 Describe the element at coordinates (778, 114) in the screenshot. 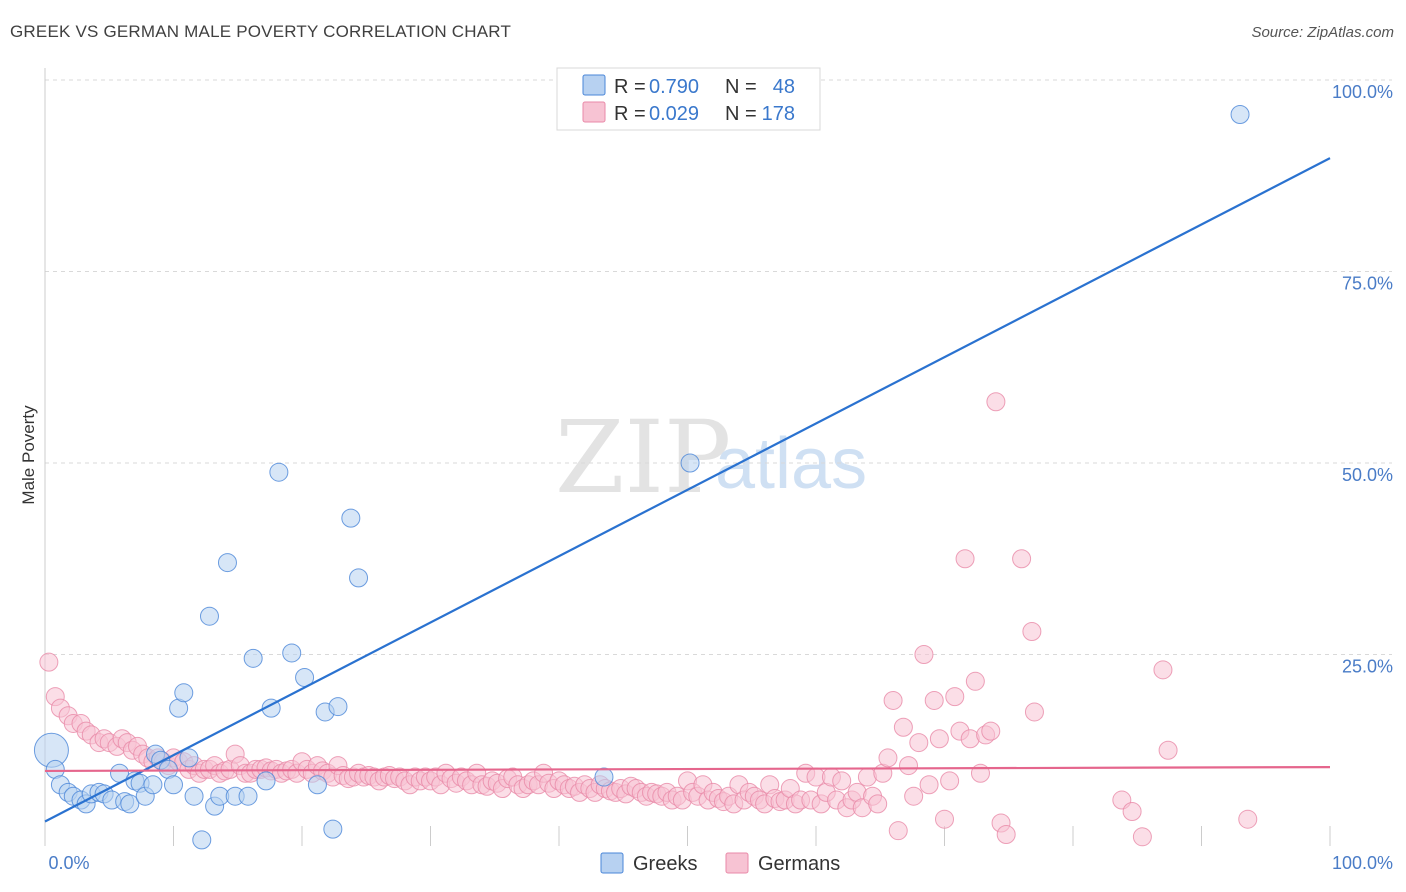

I see `legend-n-value: 178` at that location.